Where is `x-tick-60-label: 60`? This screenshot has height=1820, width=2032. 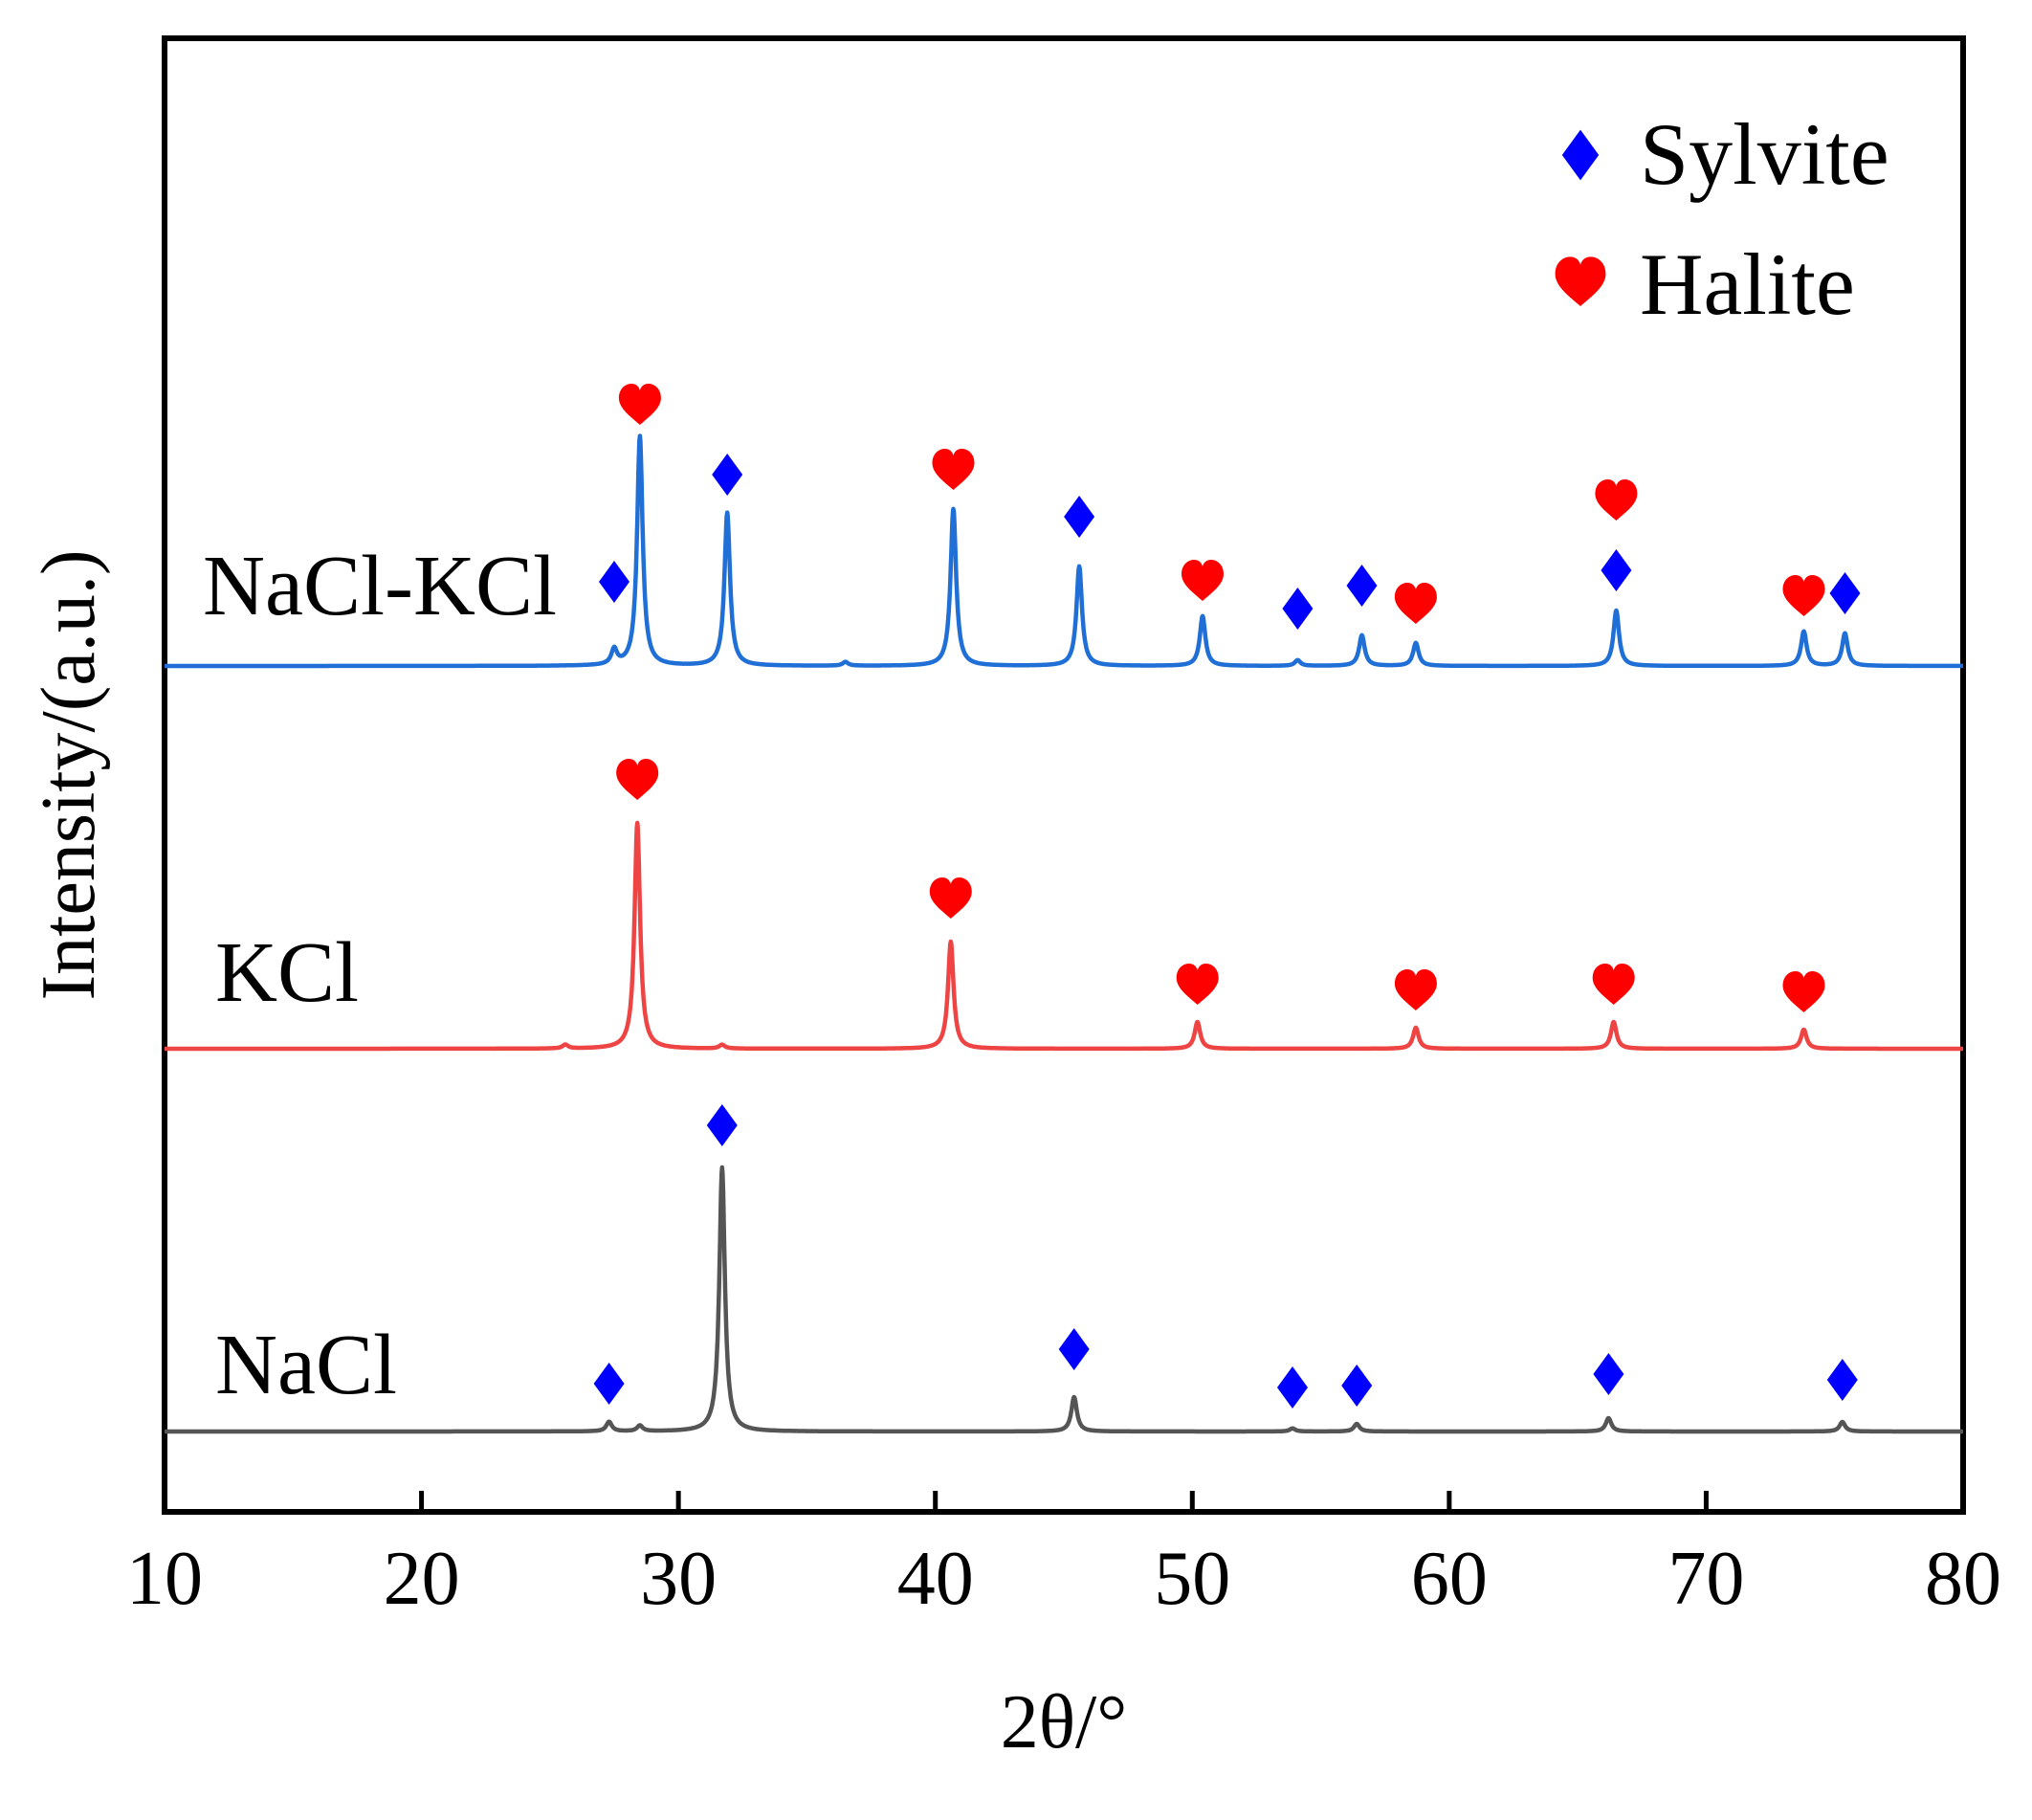
x-tick-60-label: 60 is located at coordinates (1449, 1579).